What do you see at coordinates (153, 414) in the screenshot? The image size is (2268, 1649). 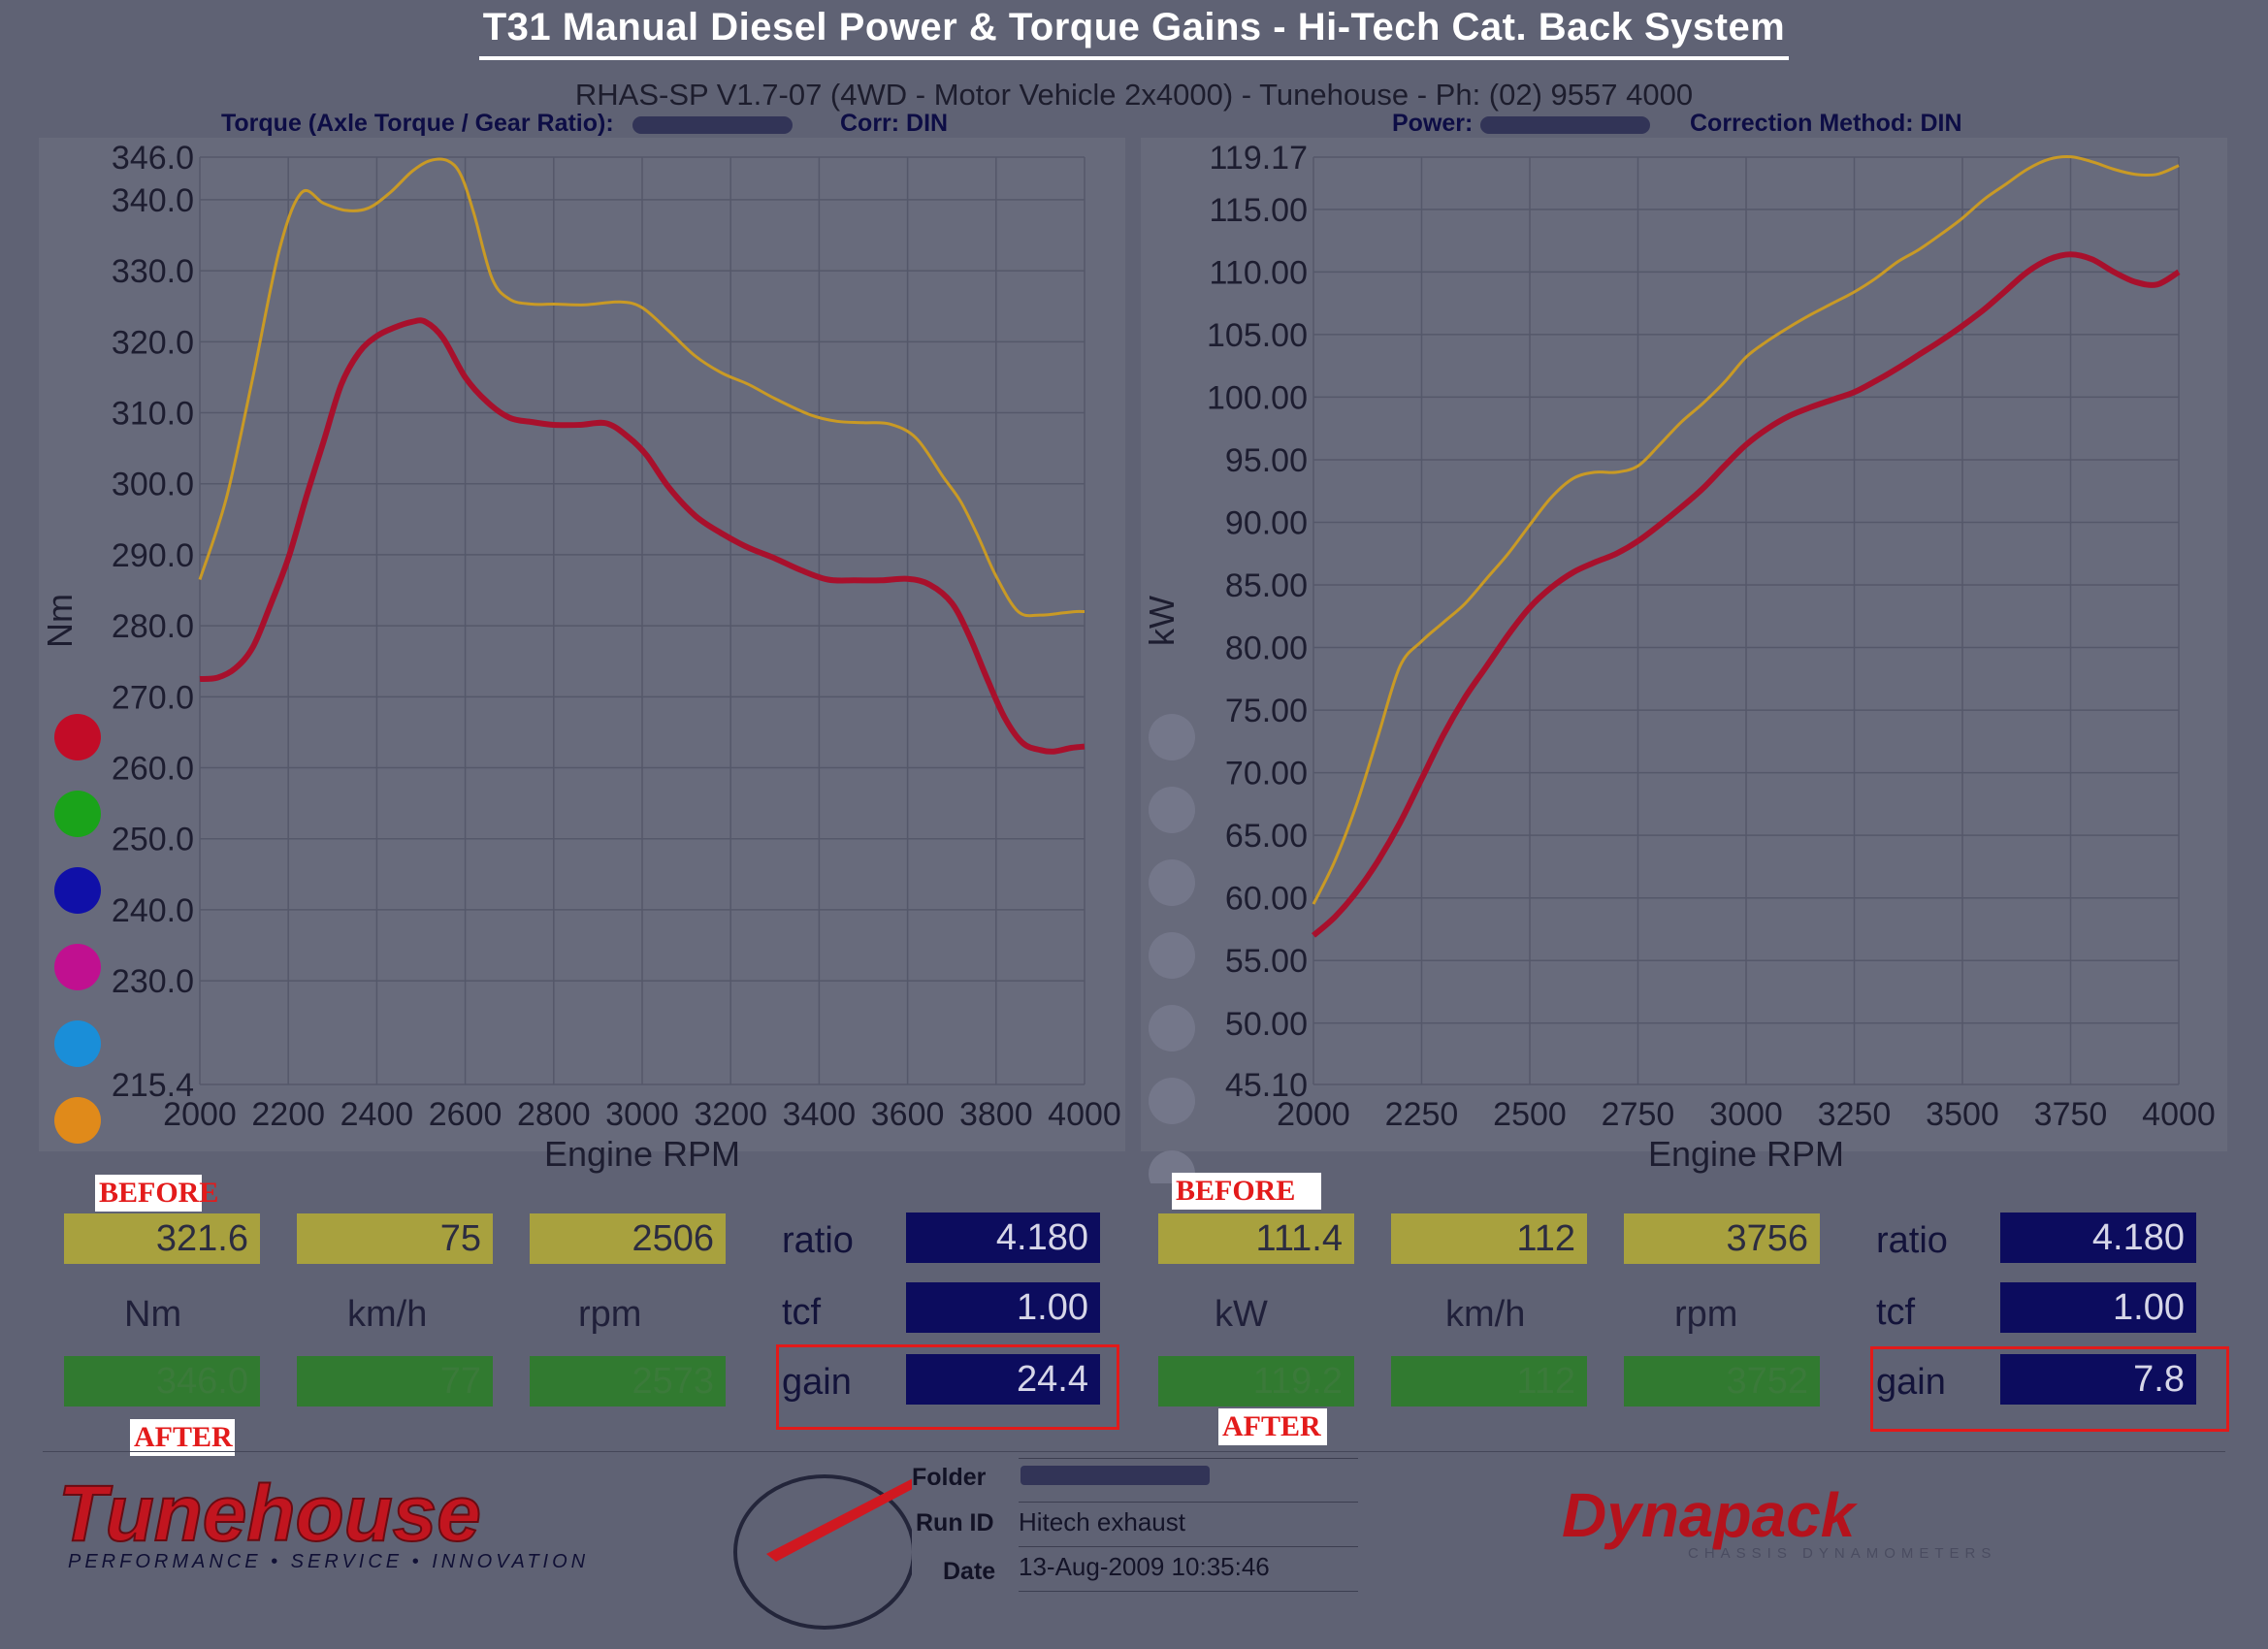 I see `torque-y-tick: 310.0` at bounding box center [153, 414].